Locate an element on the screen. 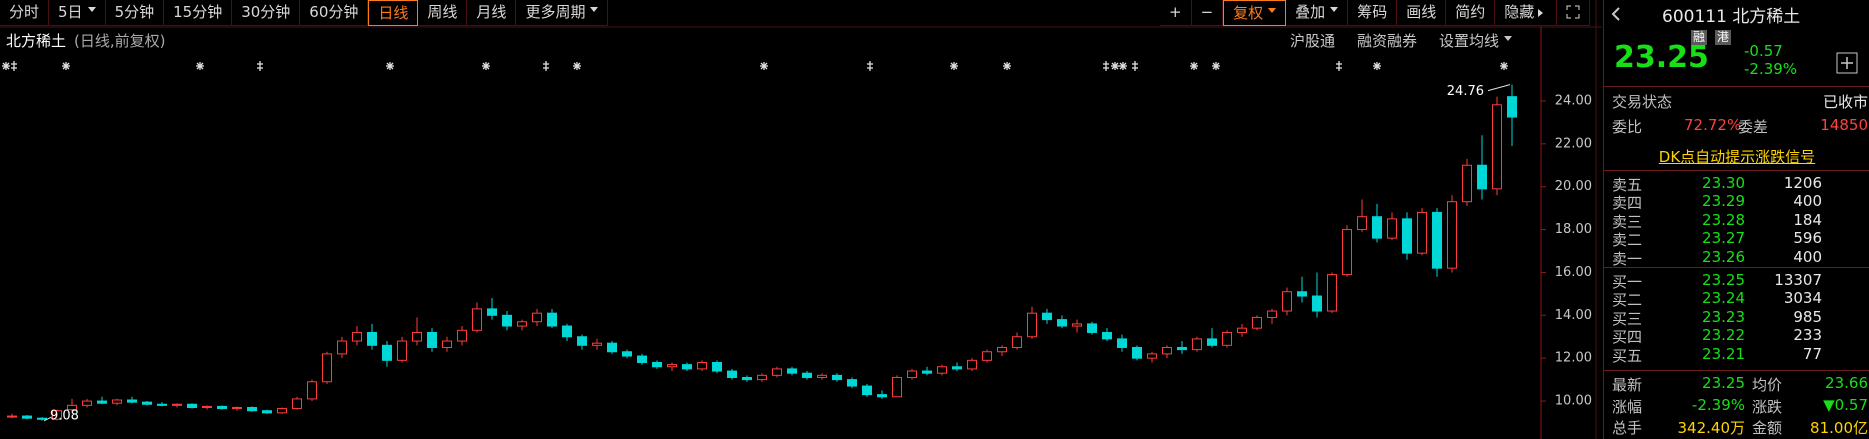 The image size is (1869, 439). period-bar: 分时 5日 5分钟 15分钟 30分钟 60分钟 日线 周线 月线 更多周期 is located at coordinates (304, 13).